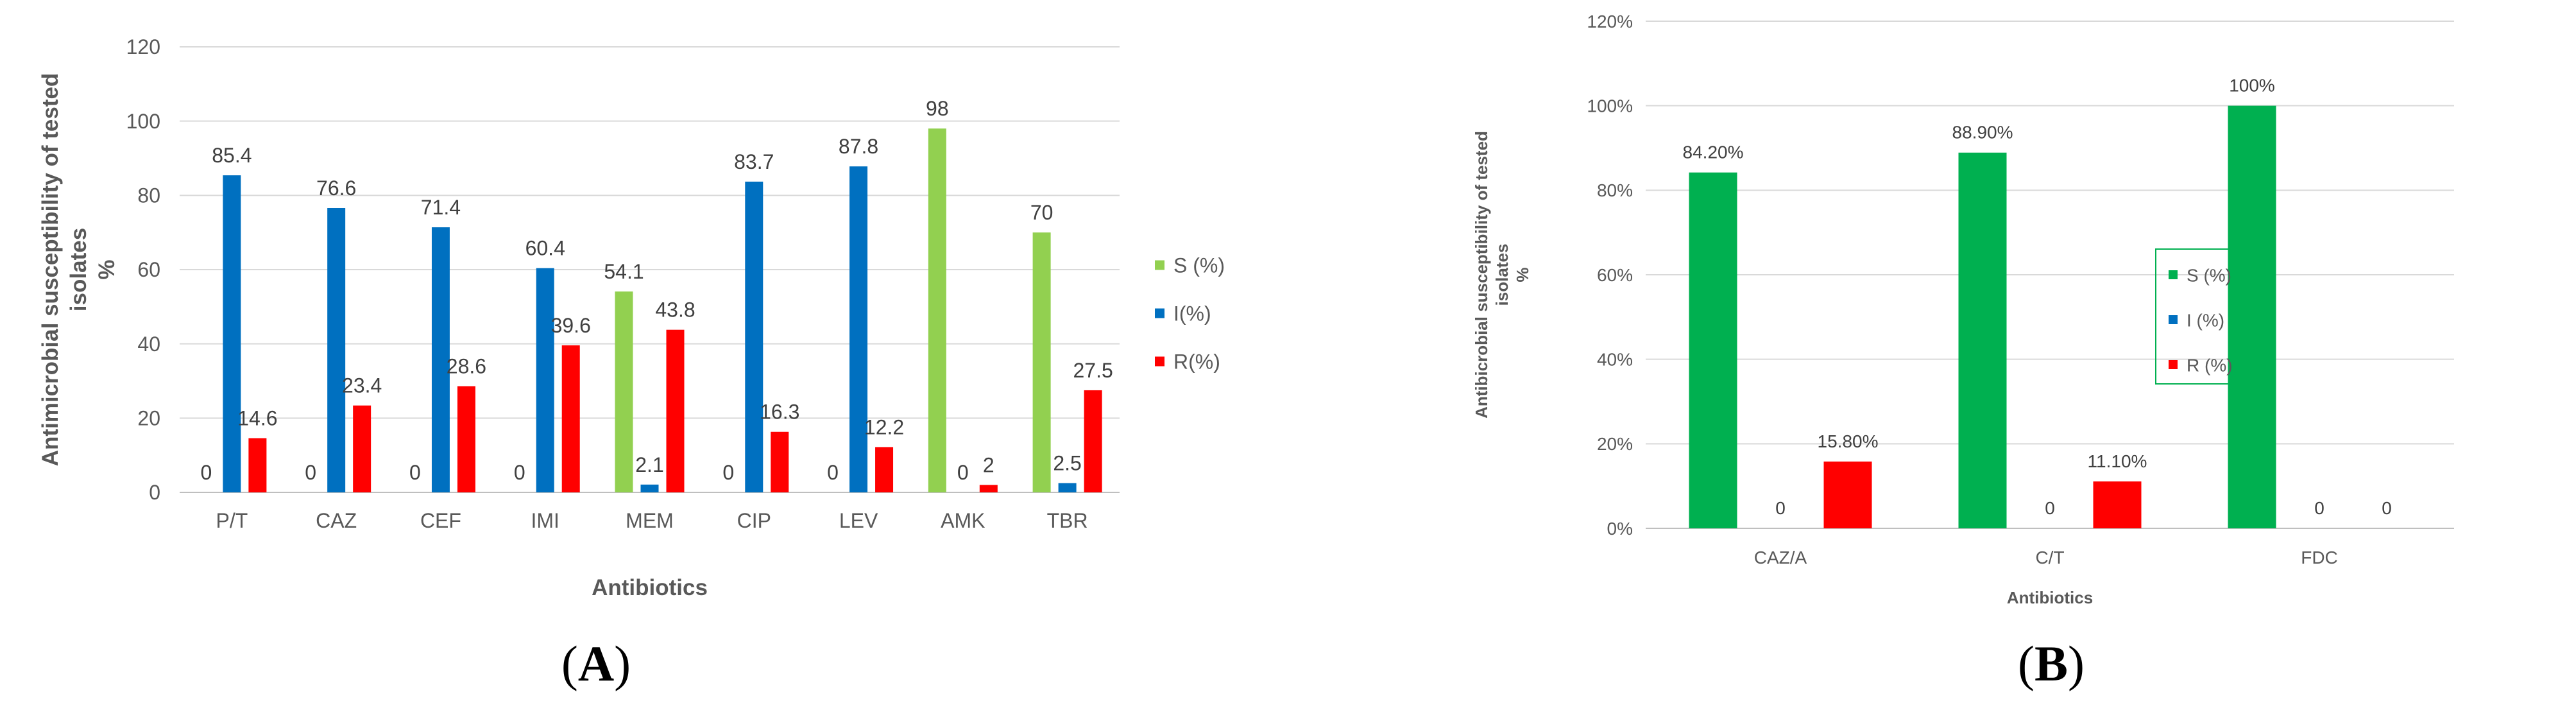  What do you see at coordinates (2210, 365) in the screenshot?
I see `chart-b-legend-label: R (%)` at bounding box center [2210, 365].